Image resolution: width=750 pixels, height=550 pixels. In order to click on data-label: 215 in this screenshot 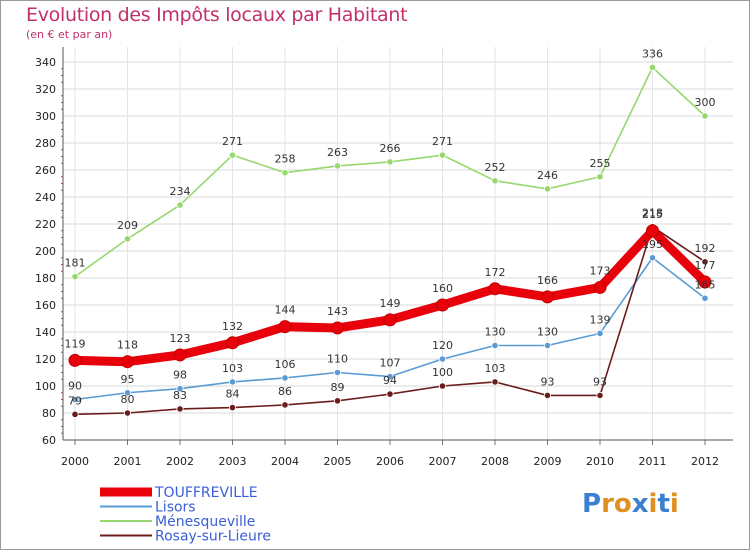, I will do `click(652, 214)`.